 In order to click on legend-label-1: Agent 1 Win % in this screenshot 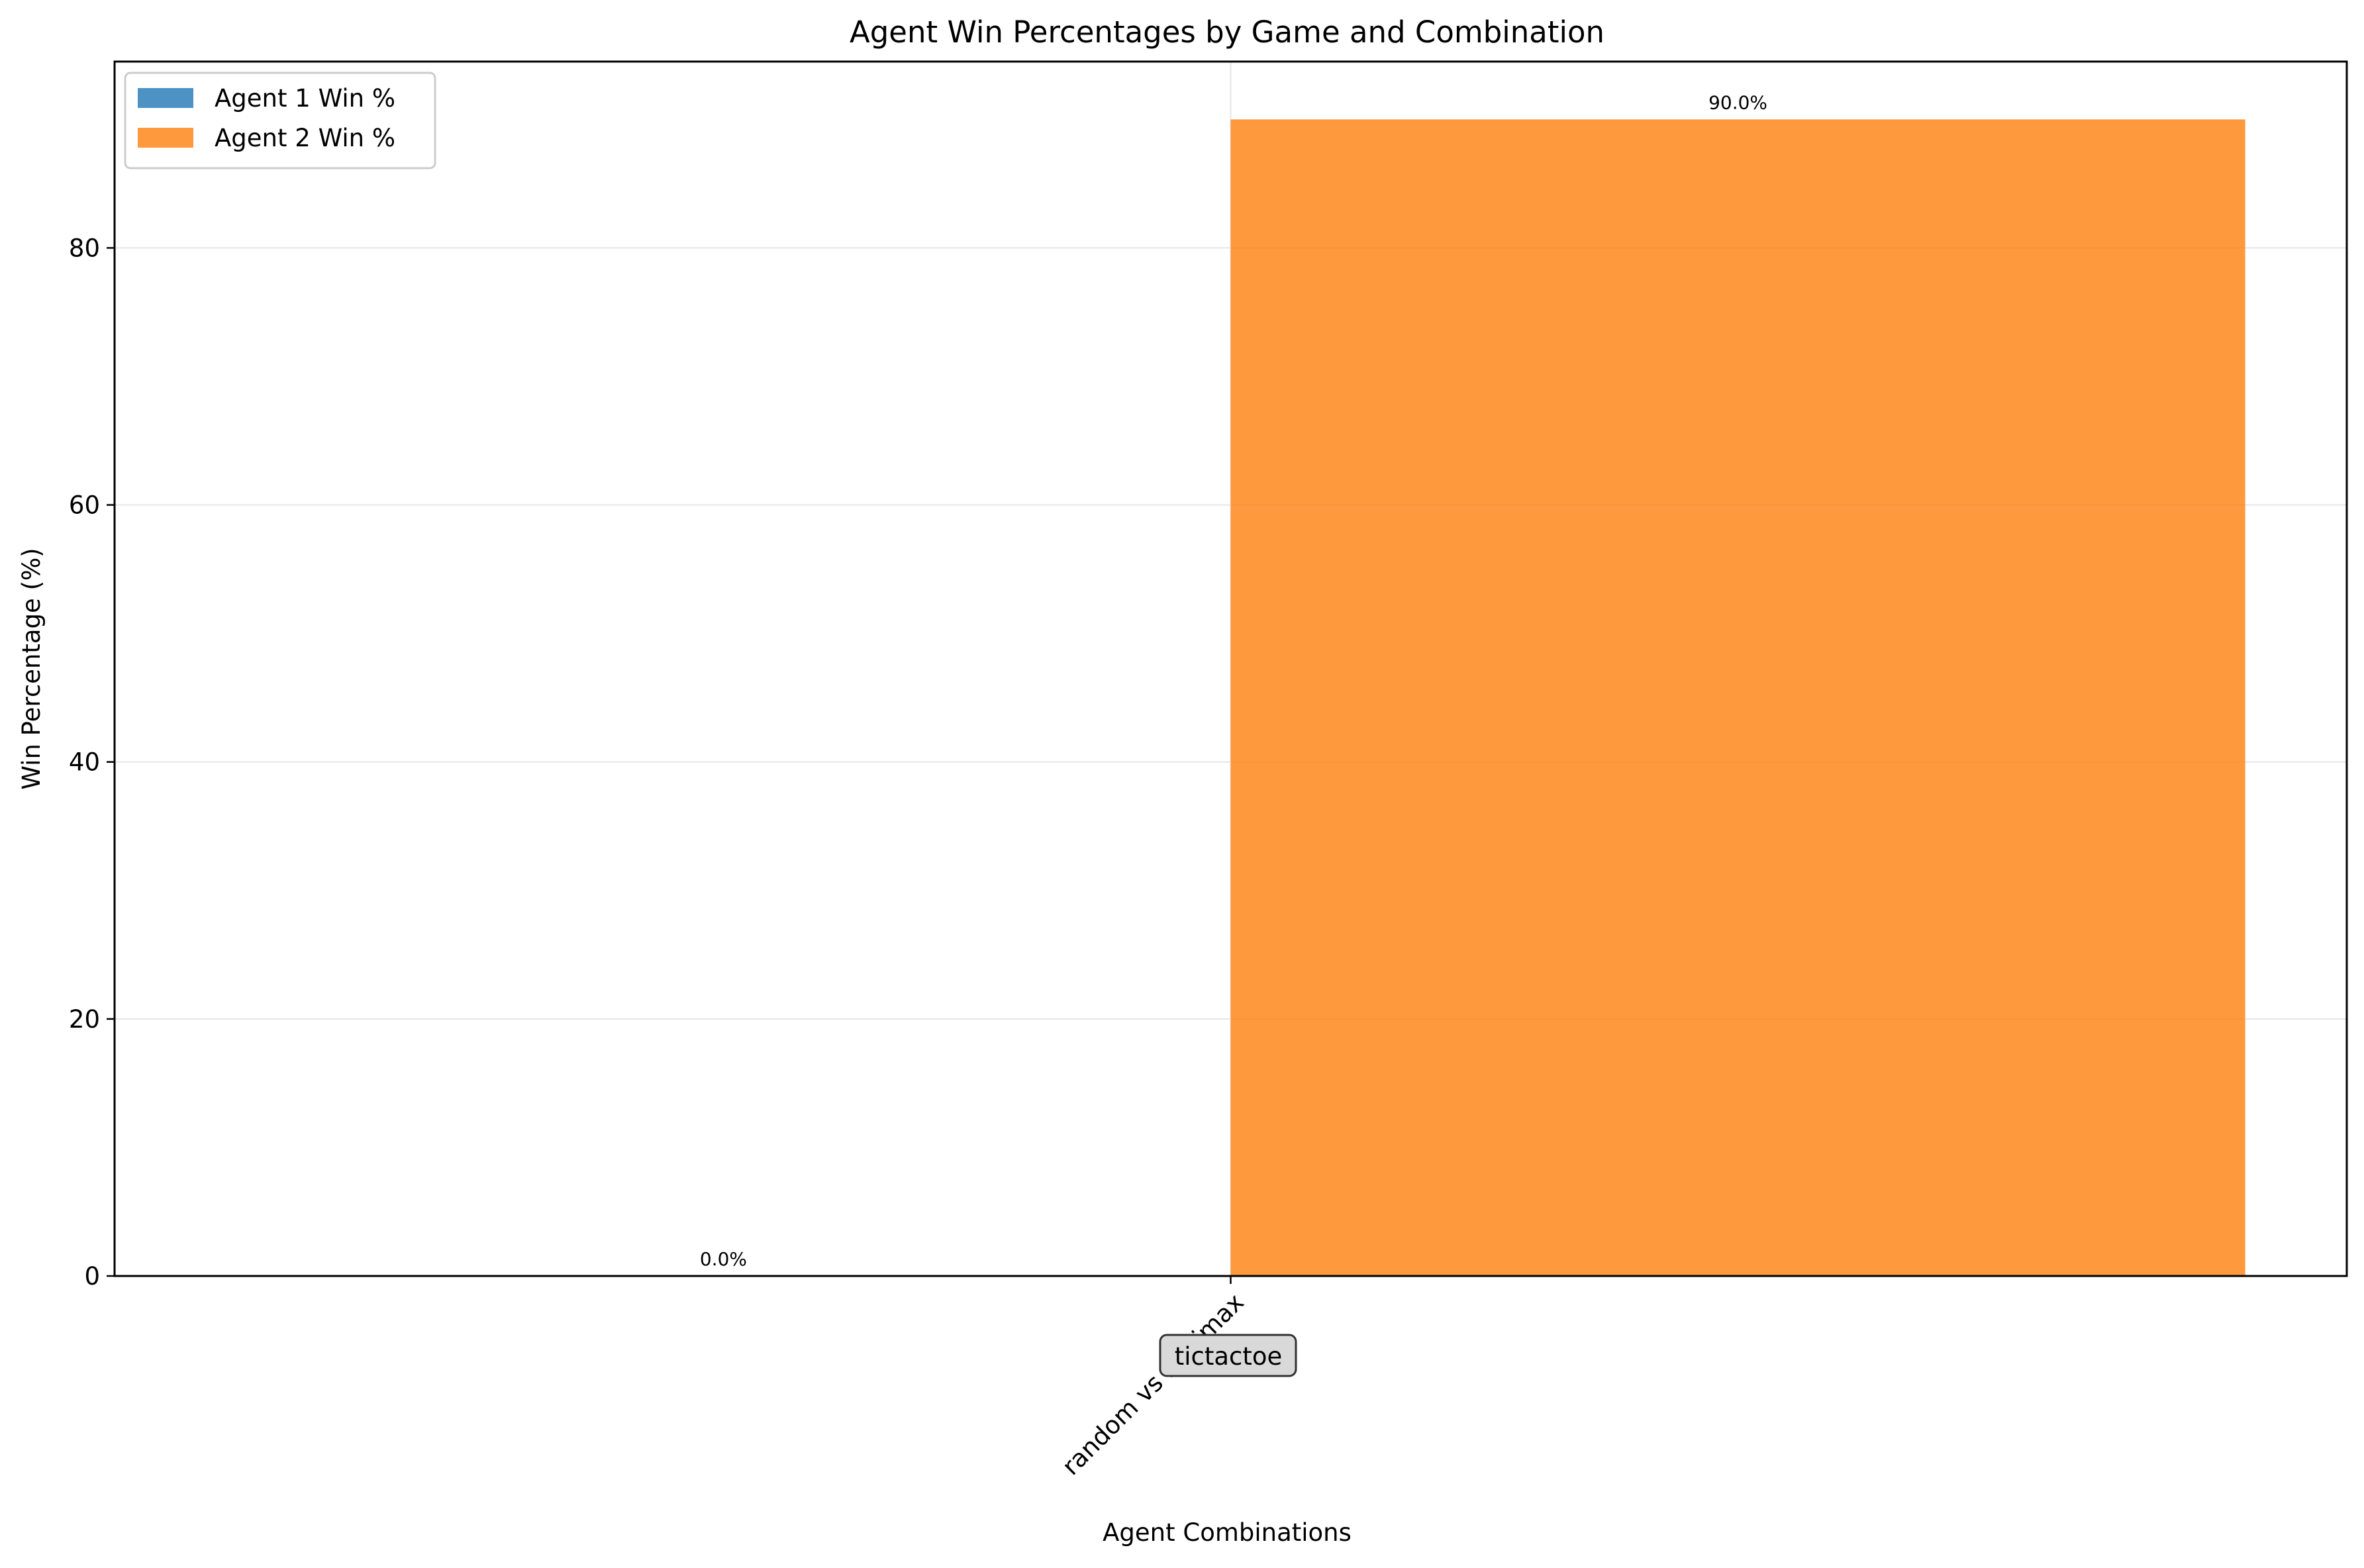, I will do `click(305, 98)`.